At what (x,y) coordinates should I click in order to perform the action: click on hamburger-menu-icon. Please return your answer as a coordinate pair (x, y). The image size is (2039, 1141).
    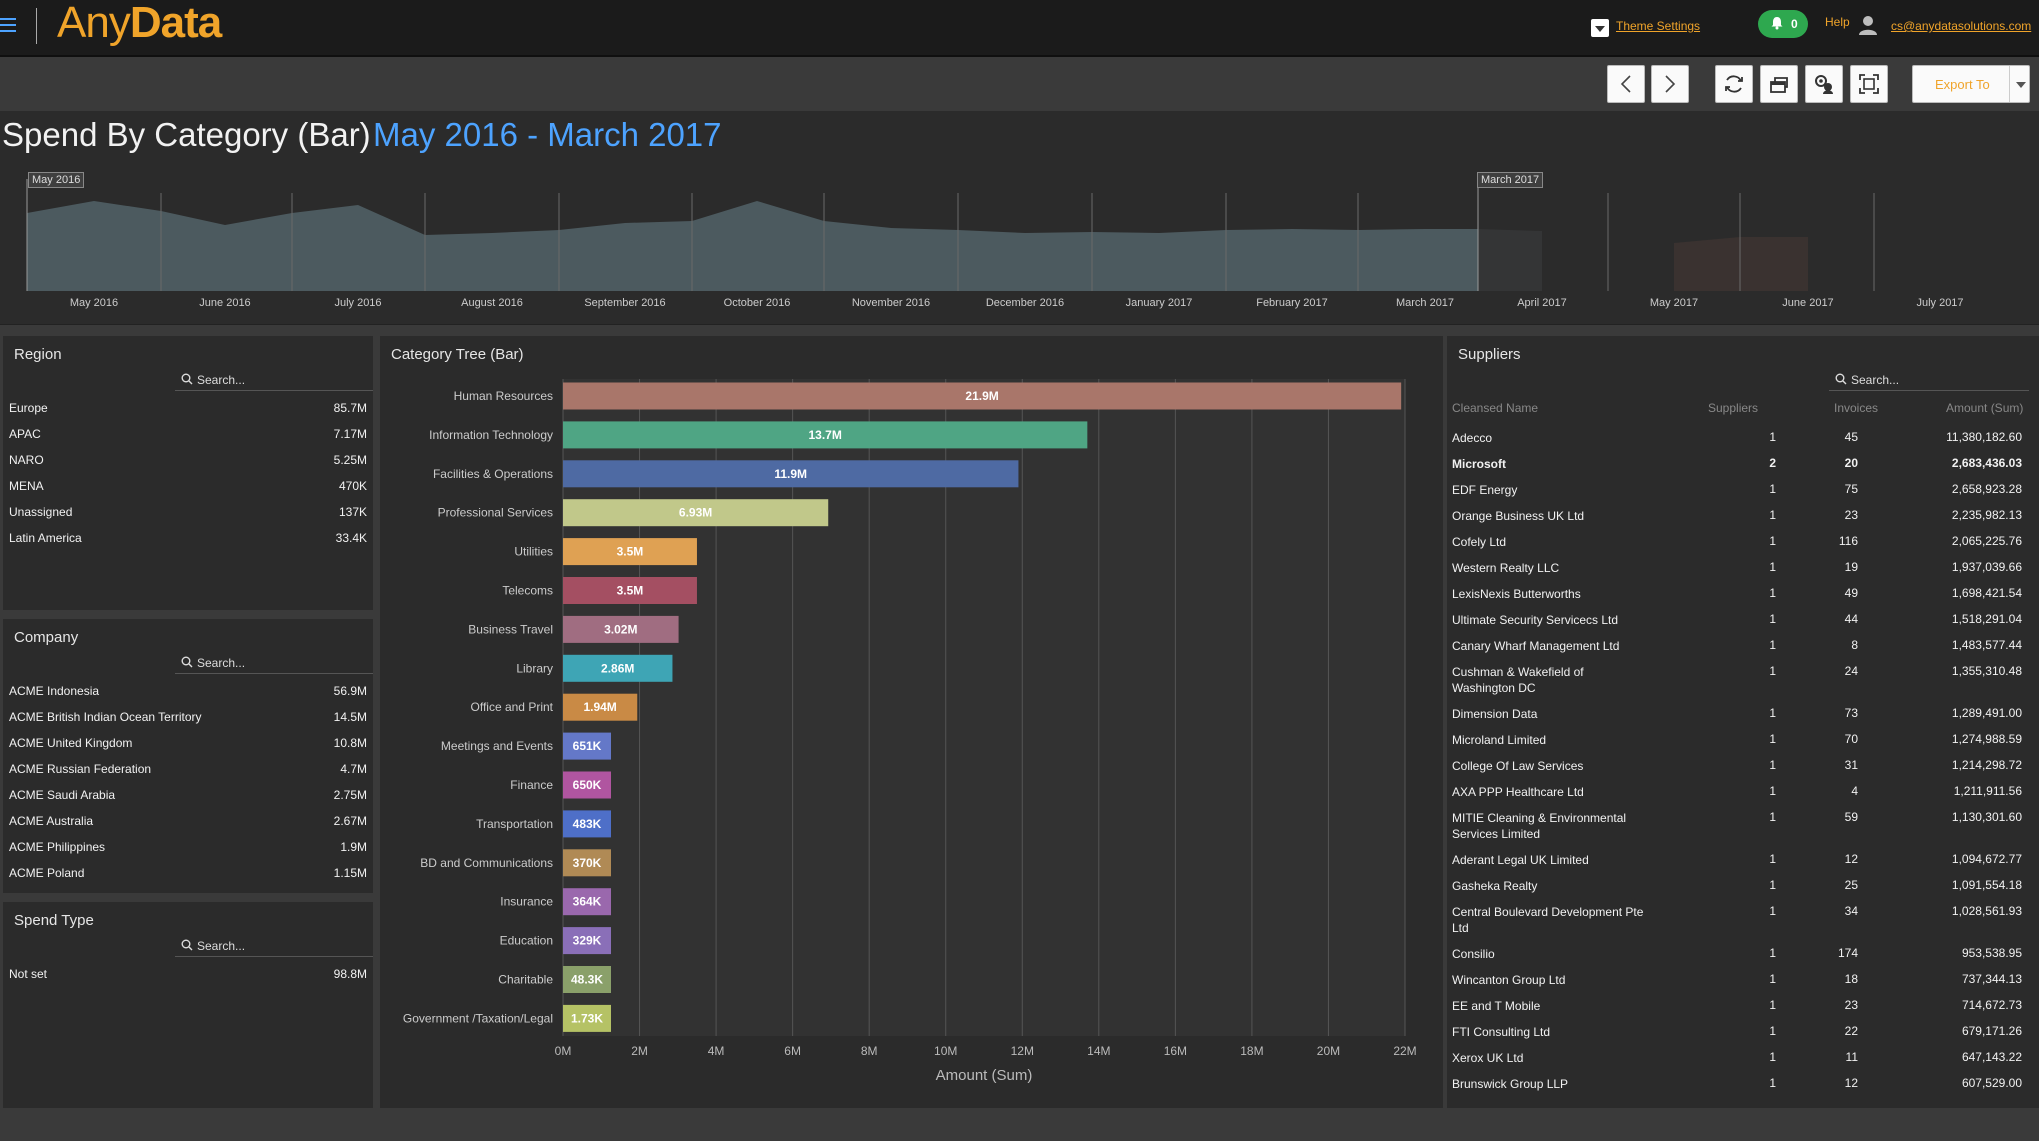
    Looking at the image, I should click on (8, 26).